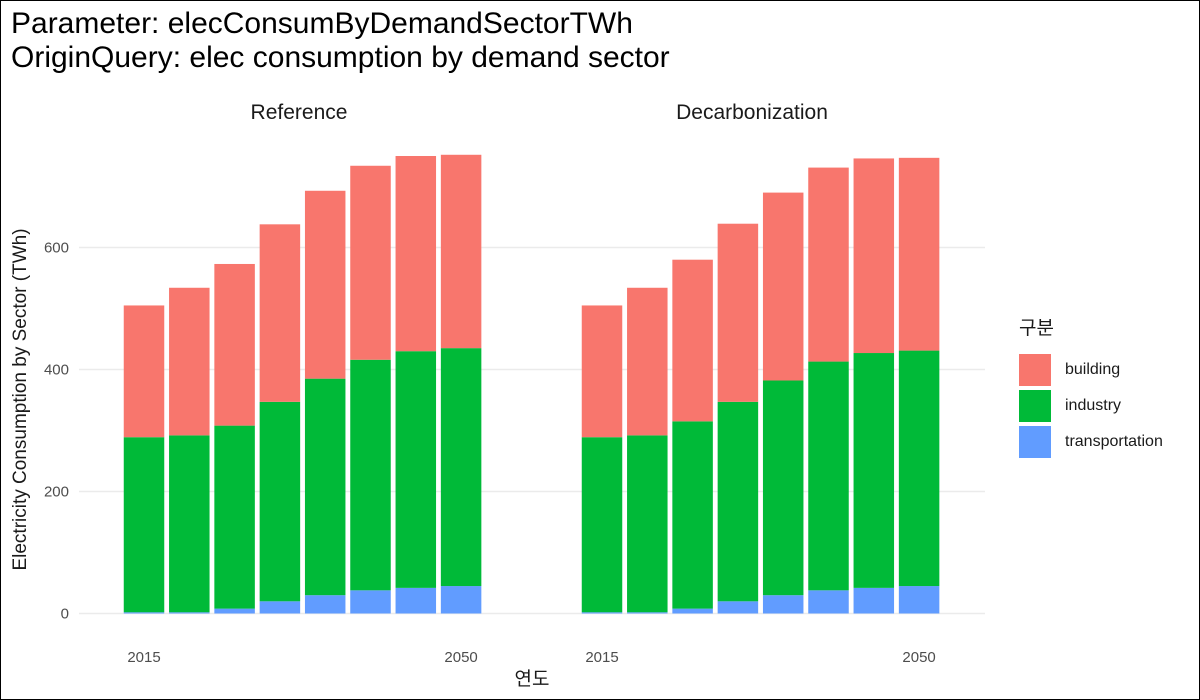 The image size is (1200, 700). I want to click on legend-key-transportation, so click(1035, 442).